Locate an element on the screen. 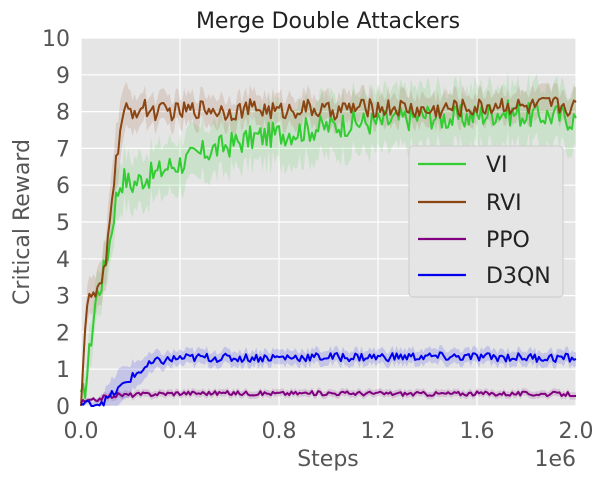  y-tick-label: 3 is located at coordinates (63, 297).